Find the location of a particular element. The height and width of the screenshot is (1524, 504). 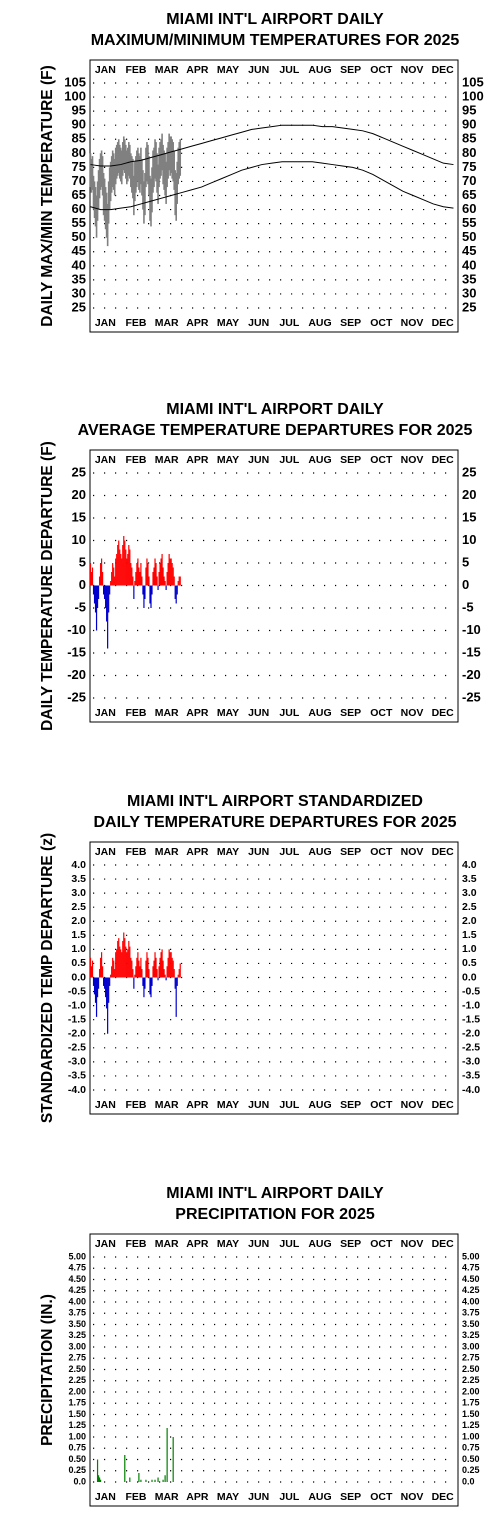

y-tick-label: 95 is located at coordinates (79, 110).